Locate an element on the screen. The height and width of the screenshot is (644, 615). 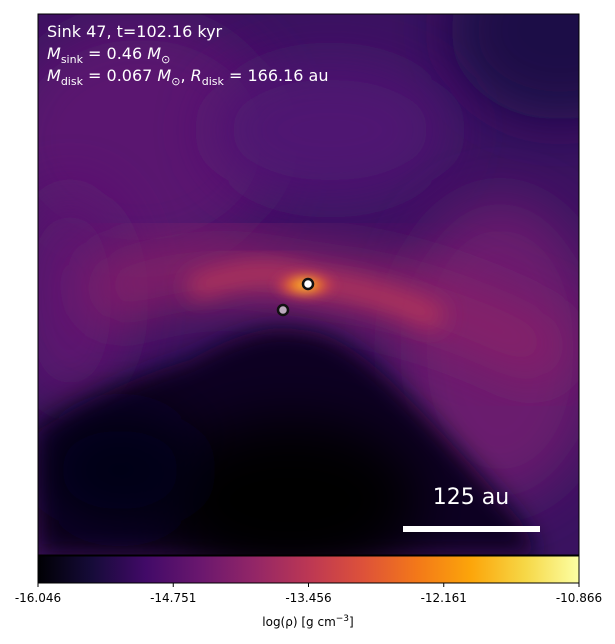
annotation-line-1: Sink 47, t=102.16 kyr is located at coordinates (135, 31).